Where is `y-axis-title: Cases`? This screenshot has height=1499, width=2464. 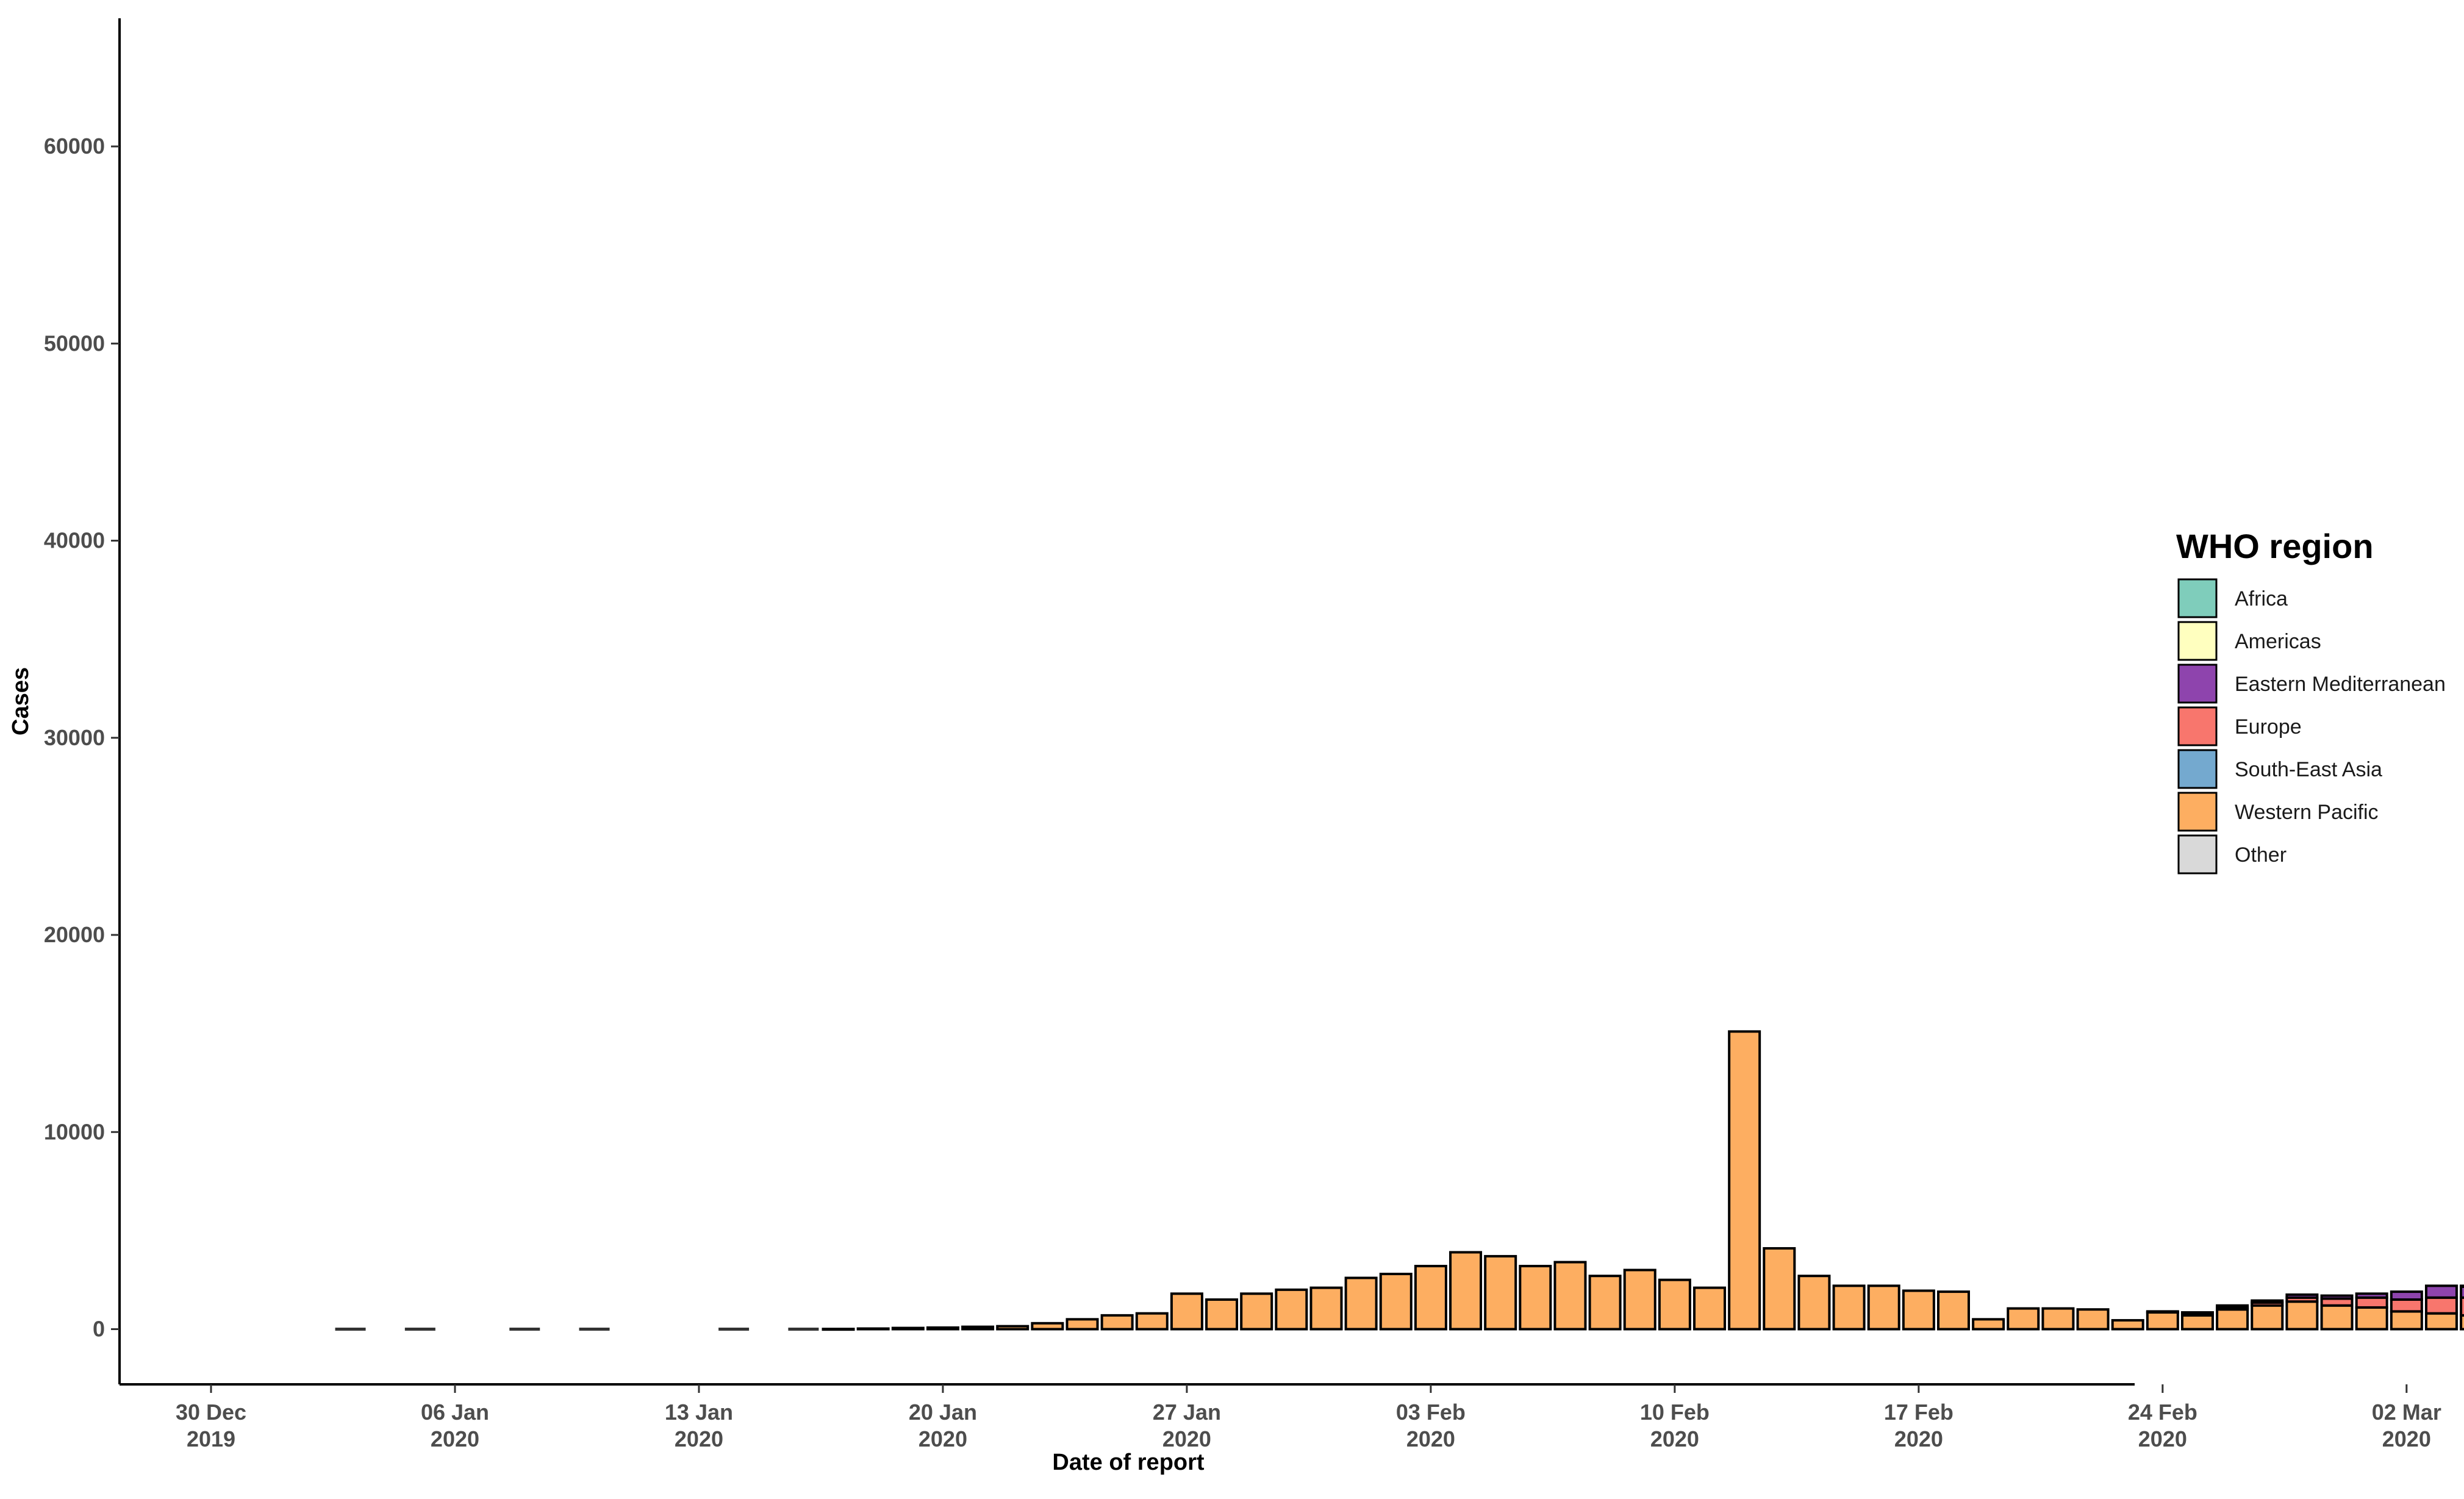
y-axis-title: Cases is located at coordinates (21, 701).